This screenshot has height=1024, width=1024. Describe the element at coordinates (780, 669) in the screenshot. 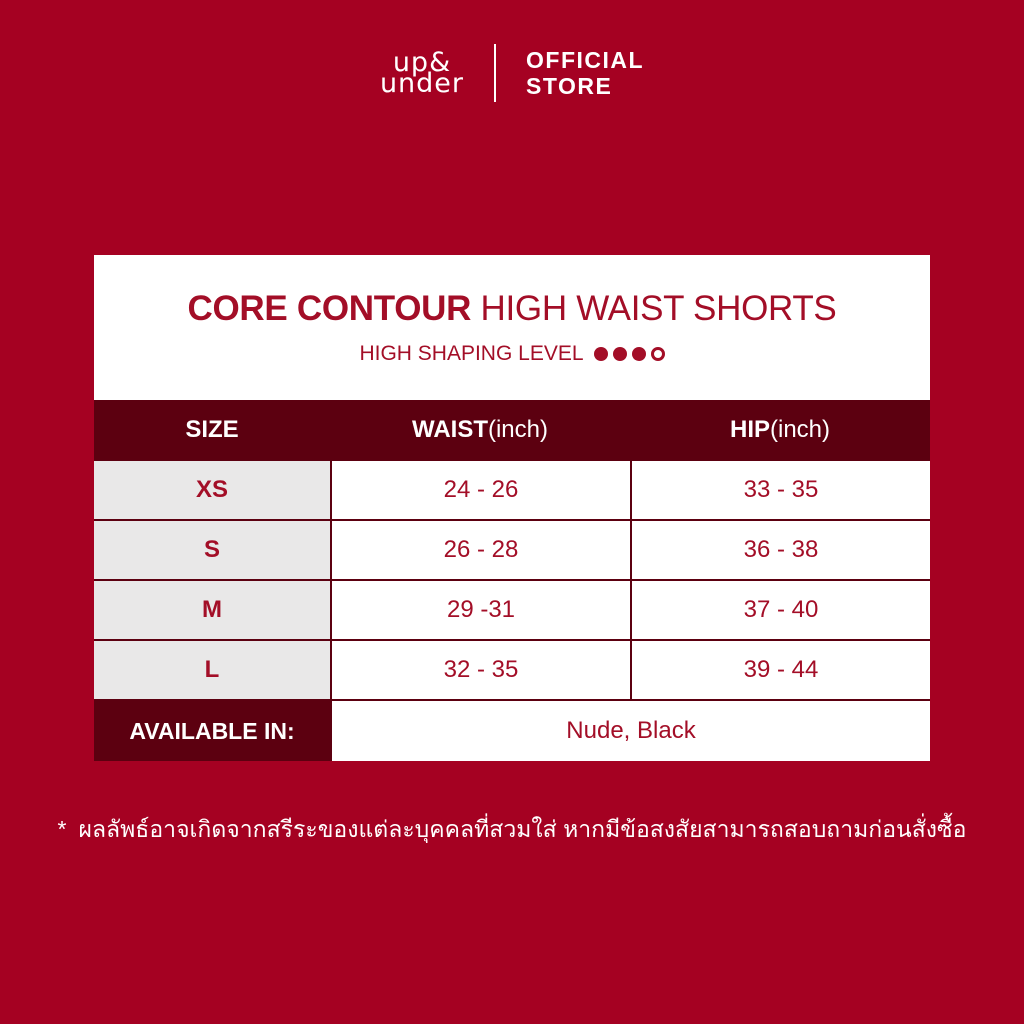

I see `hip-value-cell-l: 39 - 44` at that location.